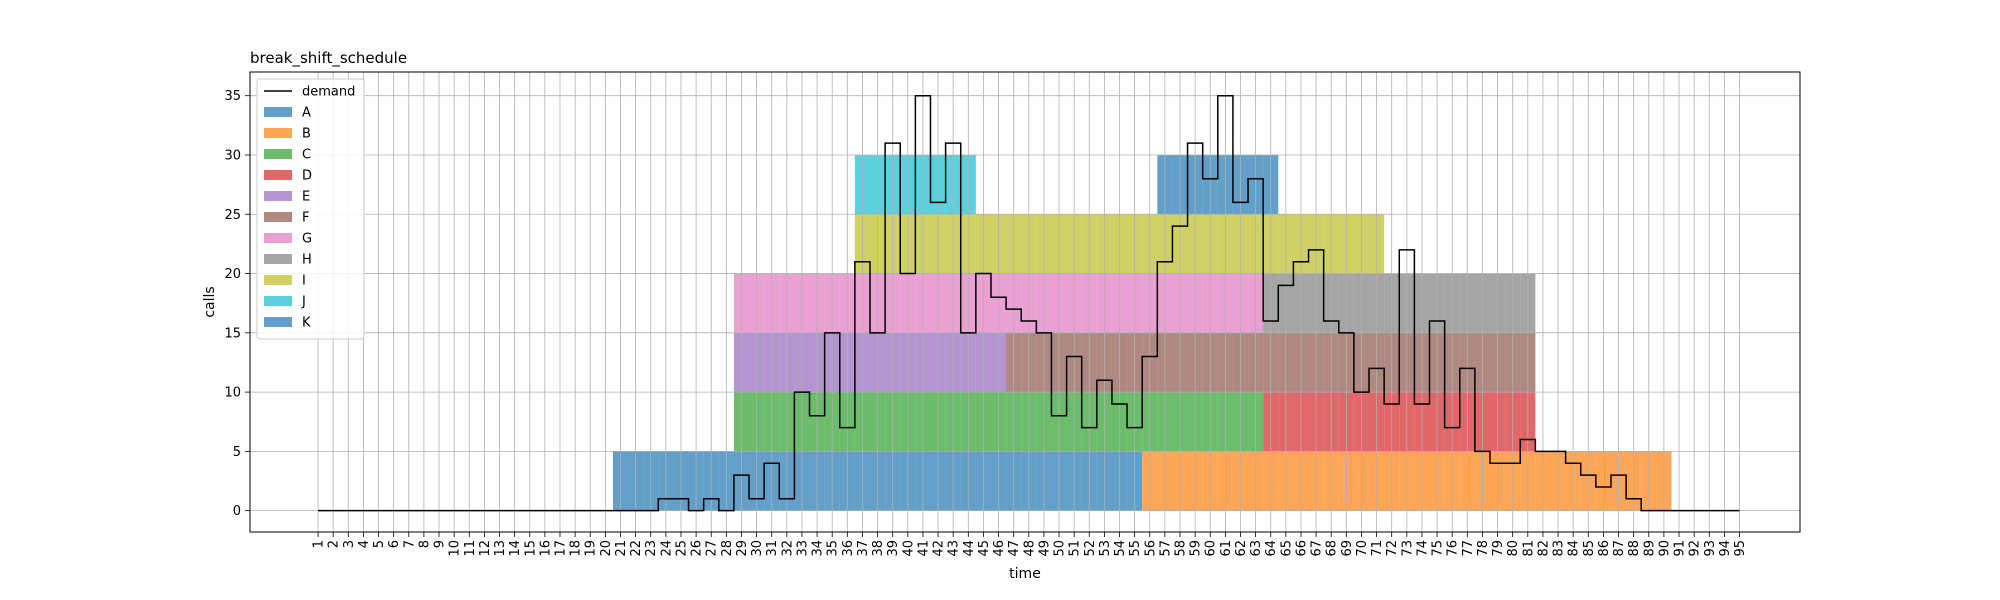 This screenshot has width=2000, height=600. What do you see at coordinates (681, 548) in the screenshot?
I see `x-tick-label: 25` at bounding box center [681, 548].